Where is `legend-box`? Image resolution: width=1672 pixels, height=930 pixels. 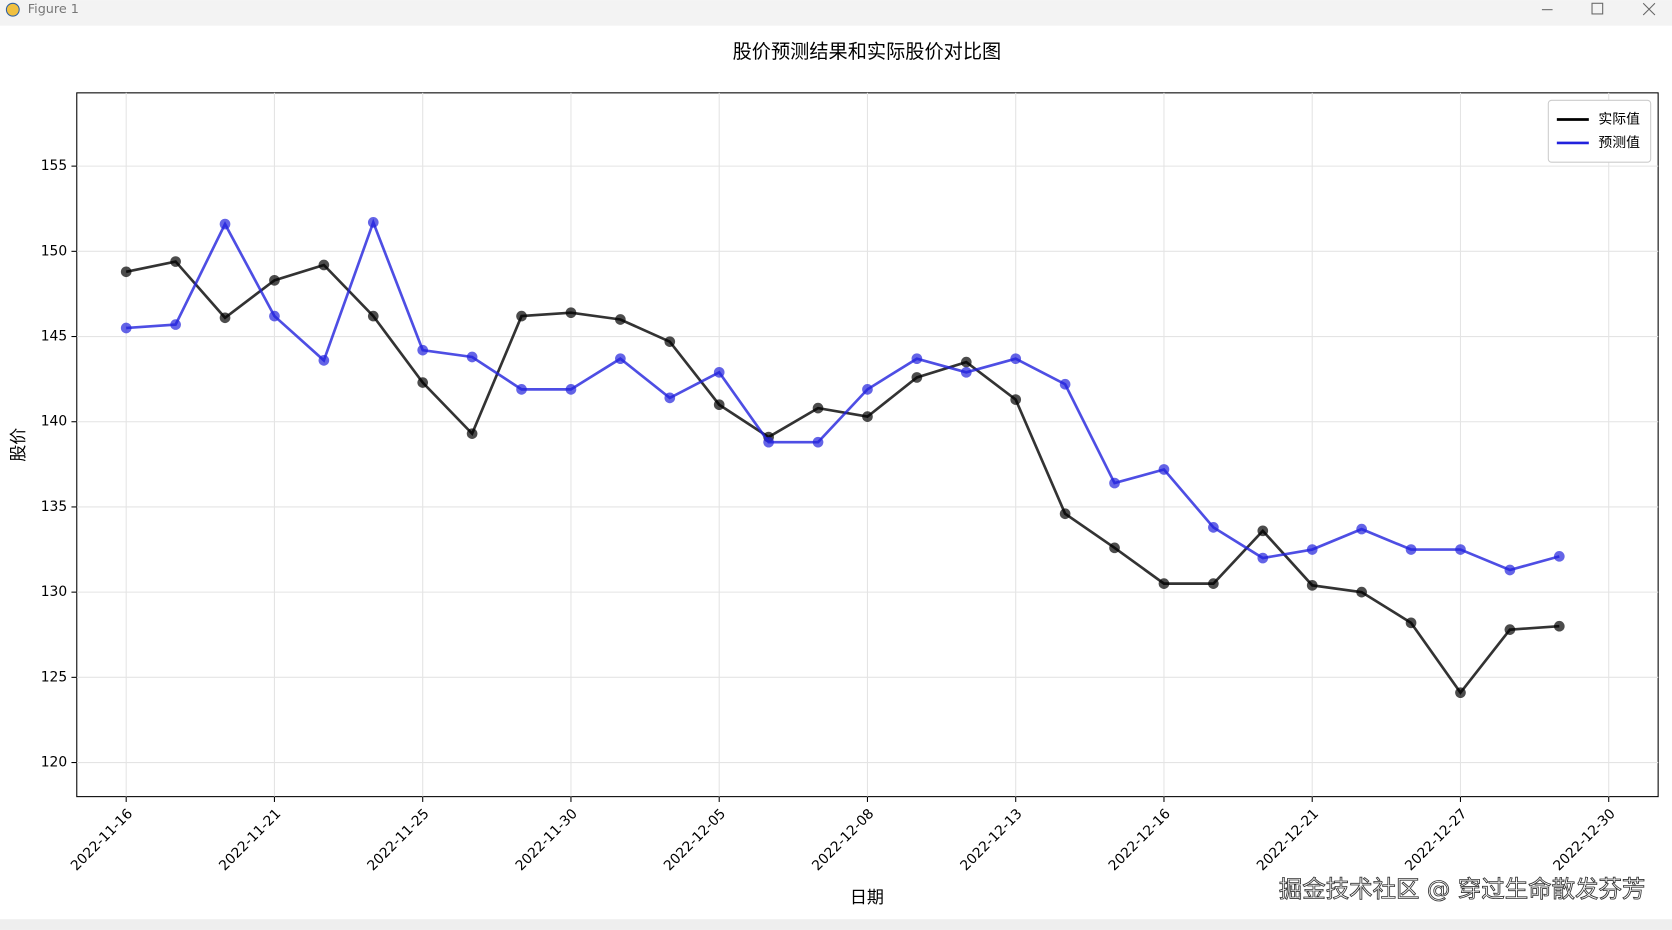
legend-box is located at coordinates (1599, 131).